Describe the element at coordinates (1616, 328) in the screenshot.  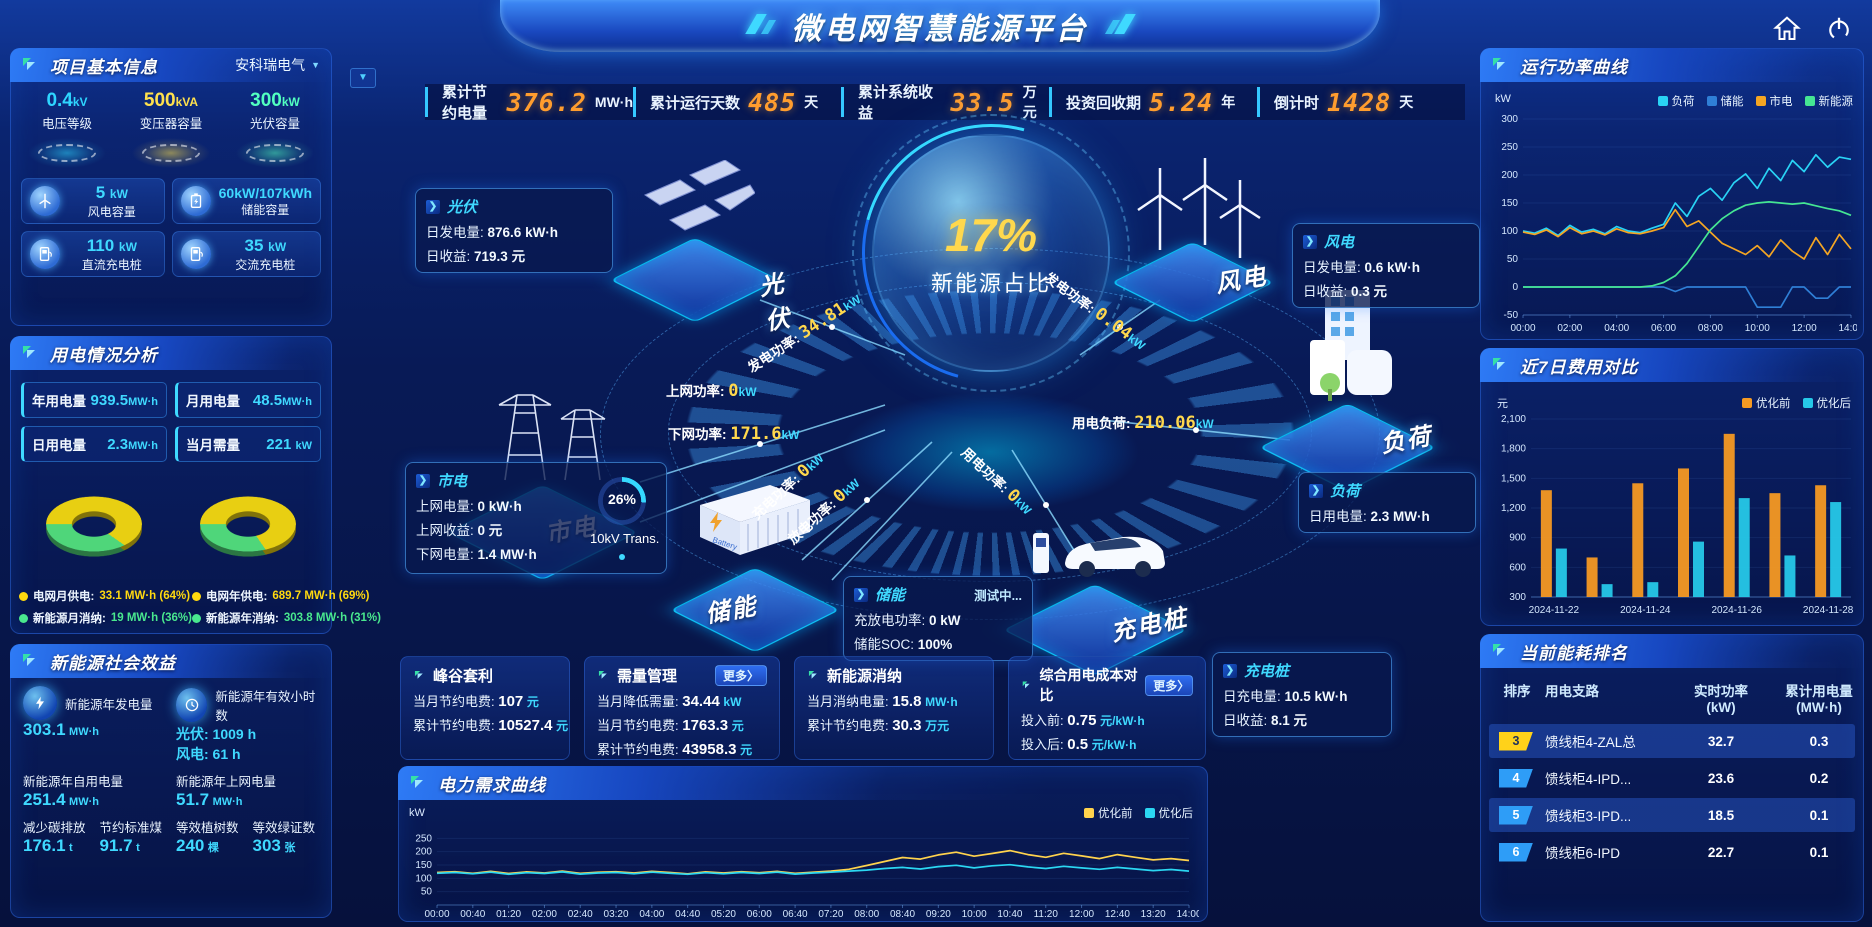
I see `svg-text: 04:00` at that location.